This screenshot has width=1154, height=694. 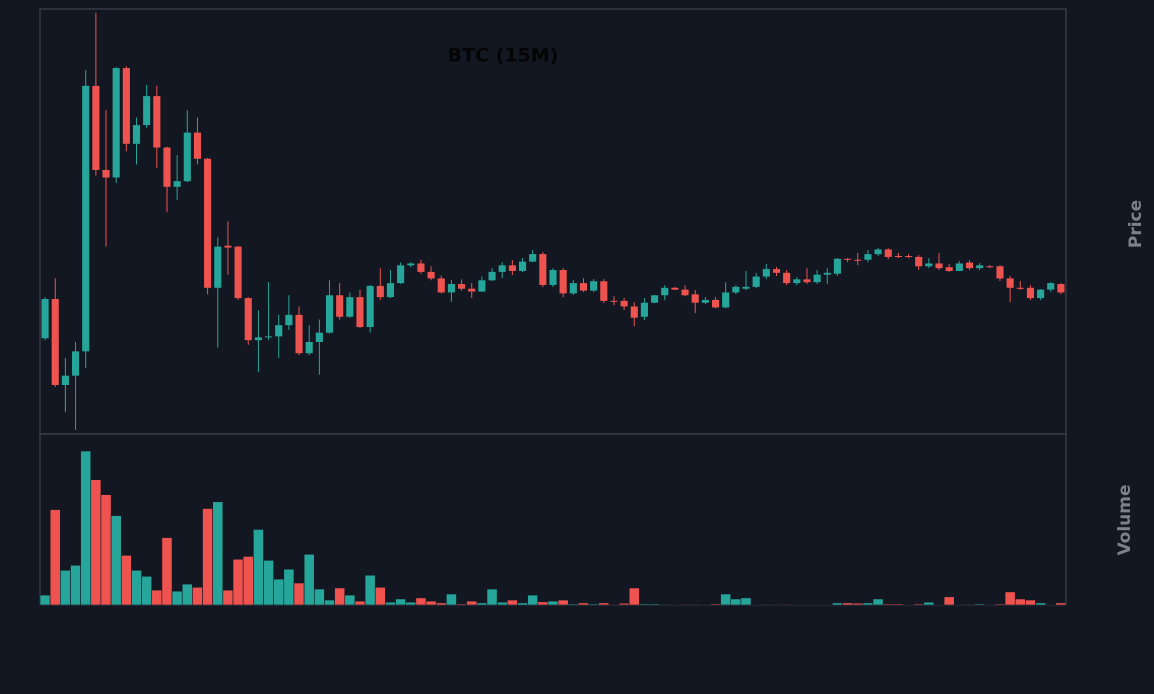 I want to click on volume-axis-label: Volume, so click(x=1125, y=519).